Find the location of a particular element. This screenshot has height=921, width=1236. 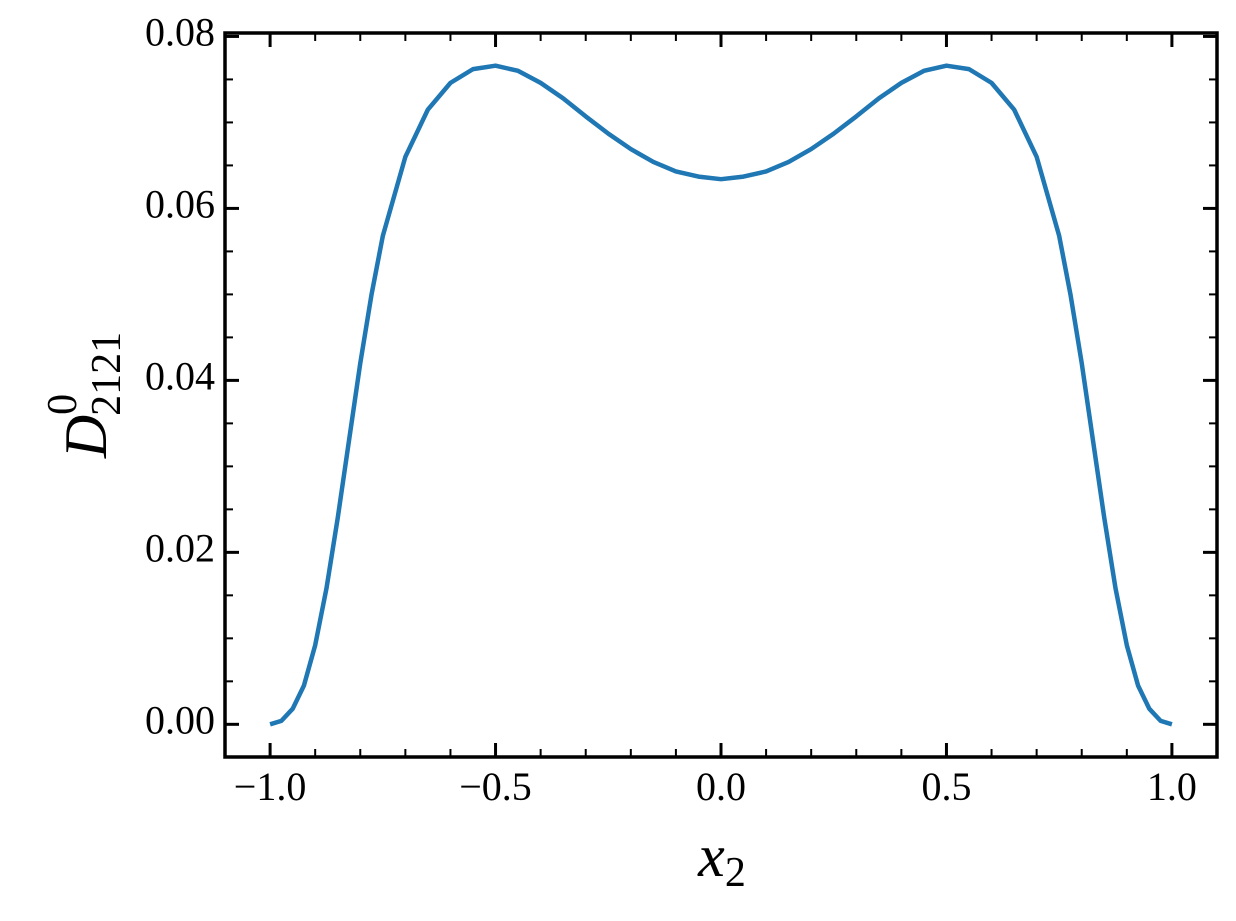

x-label-base: x is located at coordinates (711, 856).